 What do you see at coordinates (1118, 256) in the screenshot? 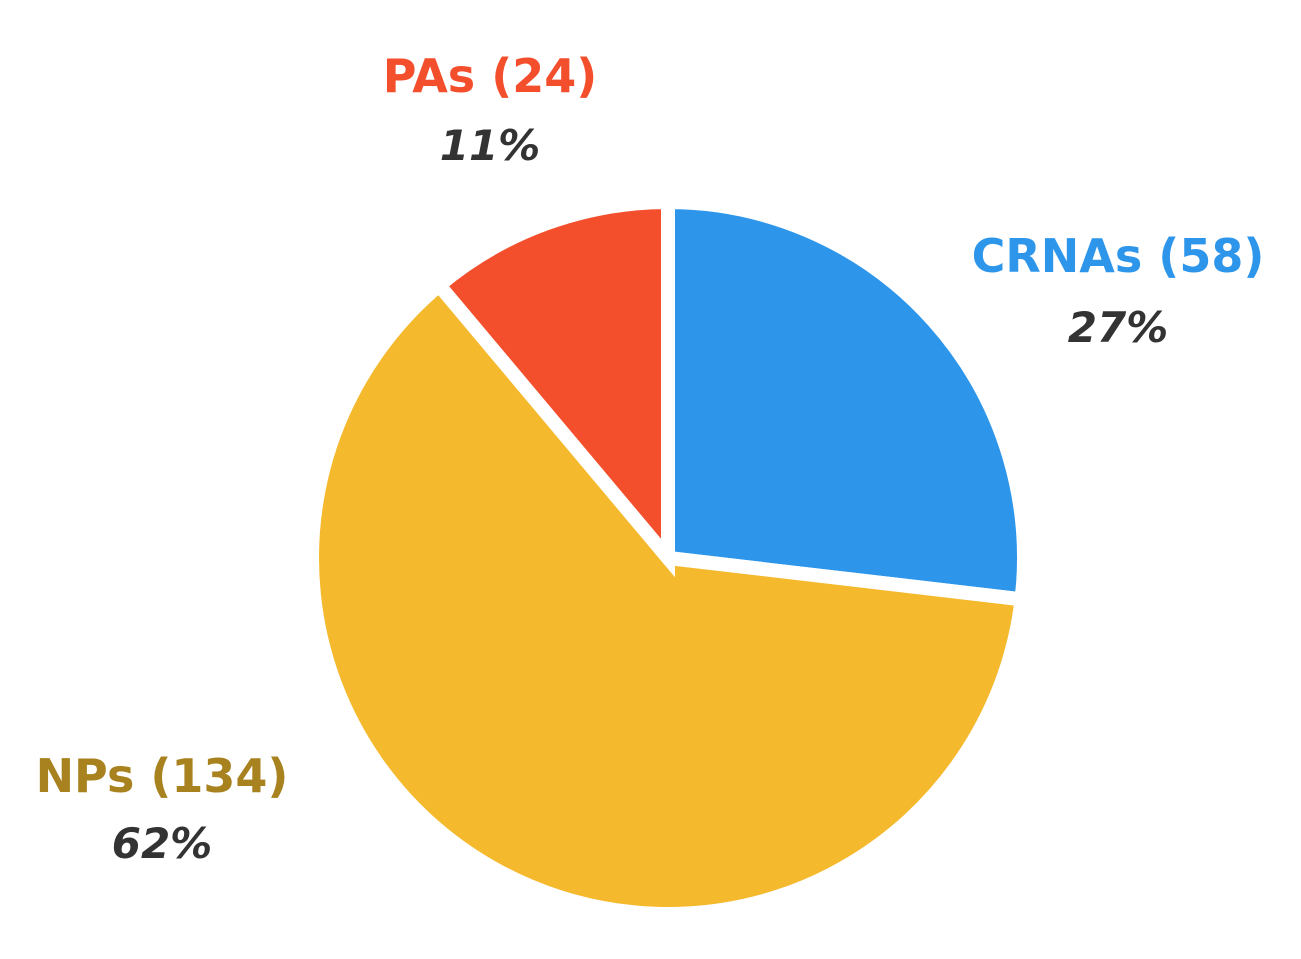
I see `crnas-category-label: CRNAs (58)` at bounding box center [1118, 256].